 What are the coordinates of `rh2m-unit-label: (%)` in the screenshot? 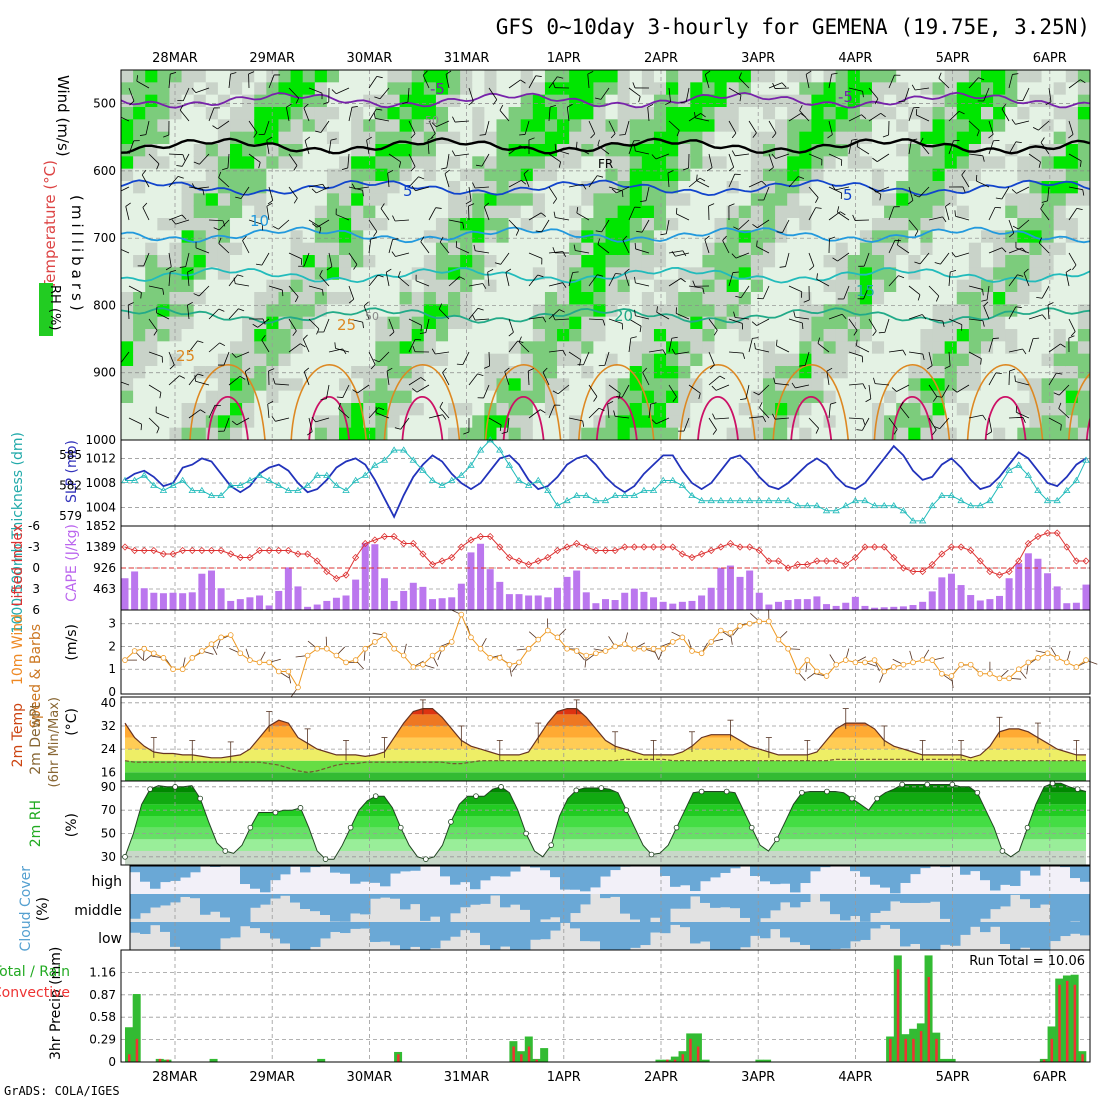 It's located at (72, 825).